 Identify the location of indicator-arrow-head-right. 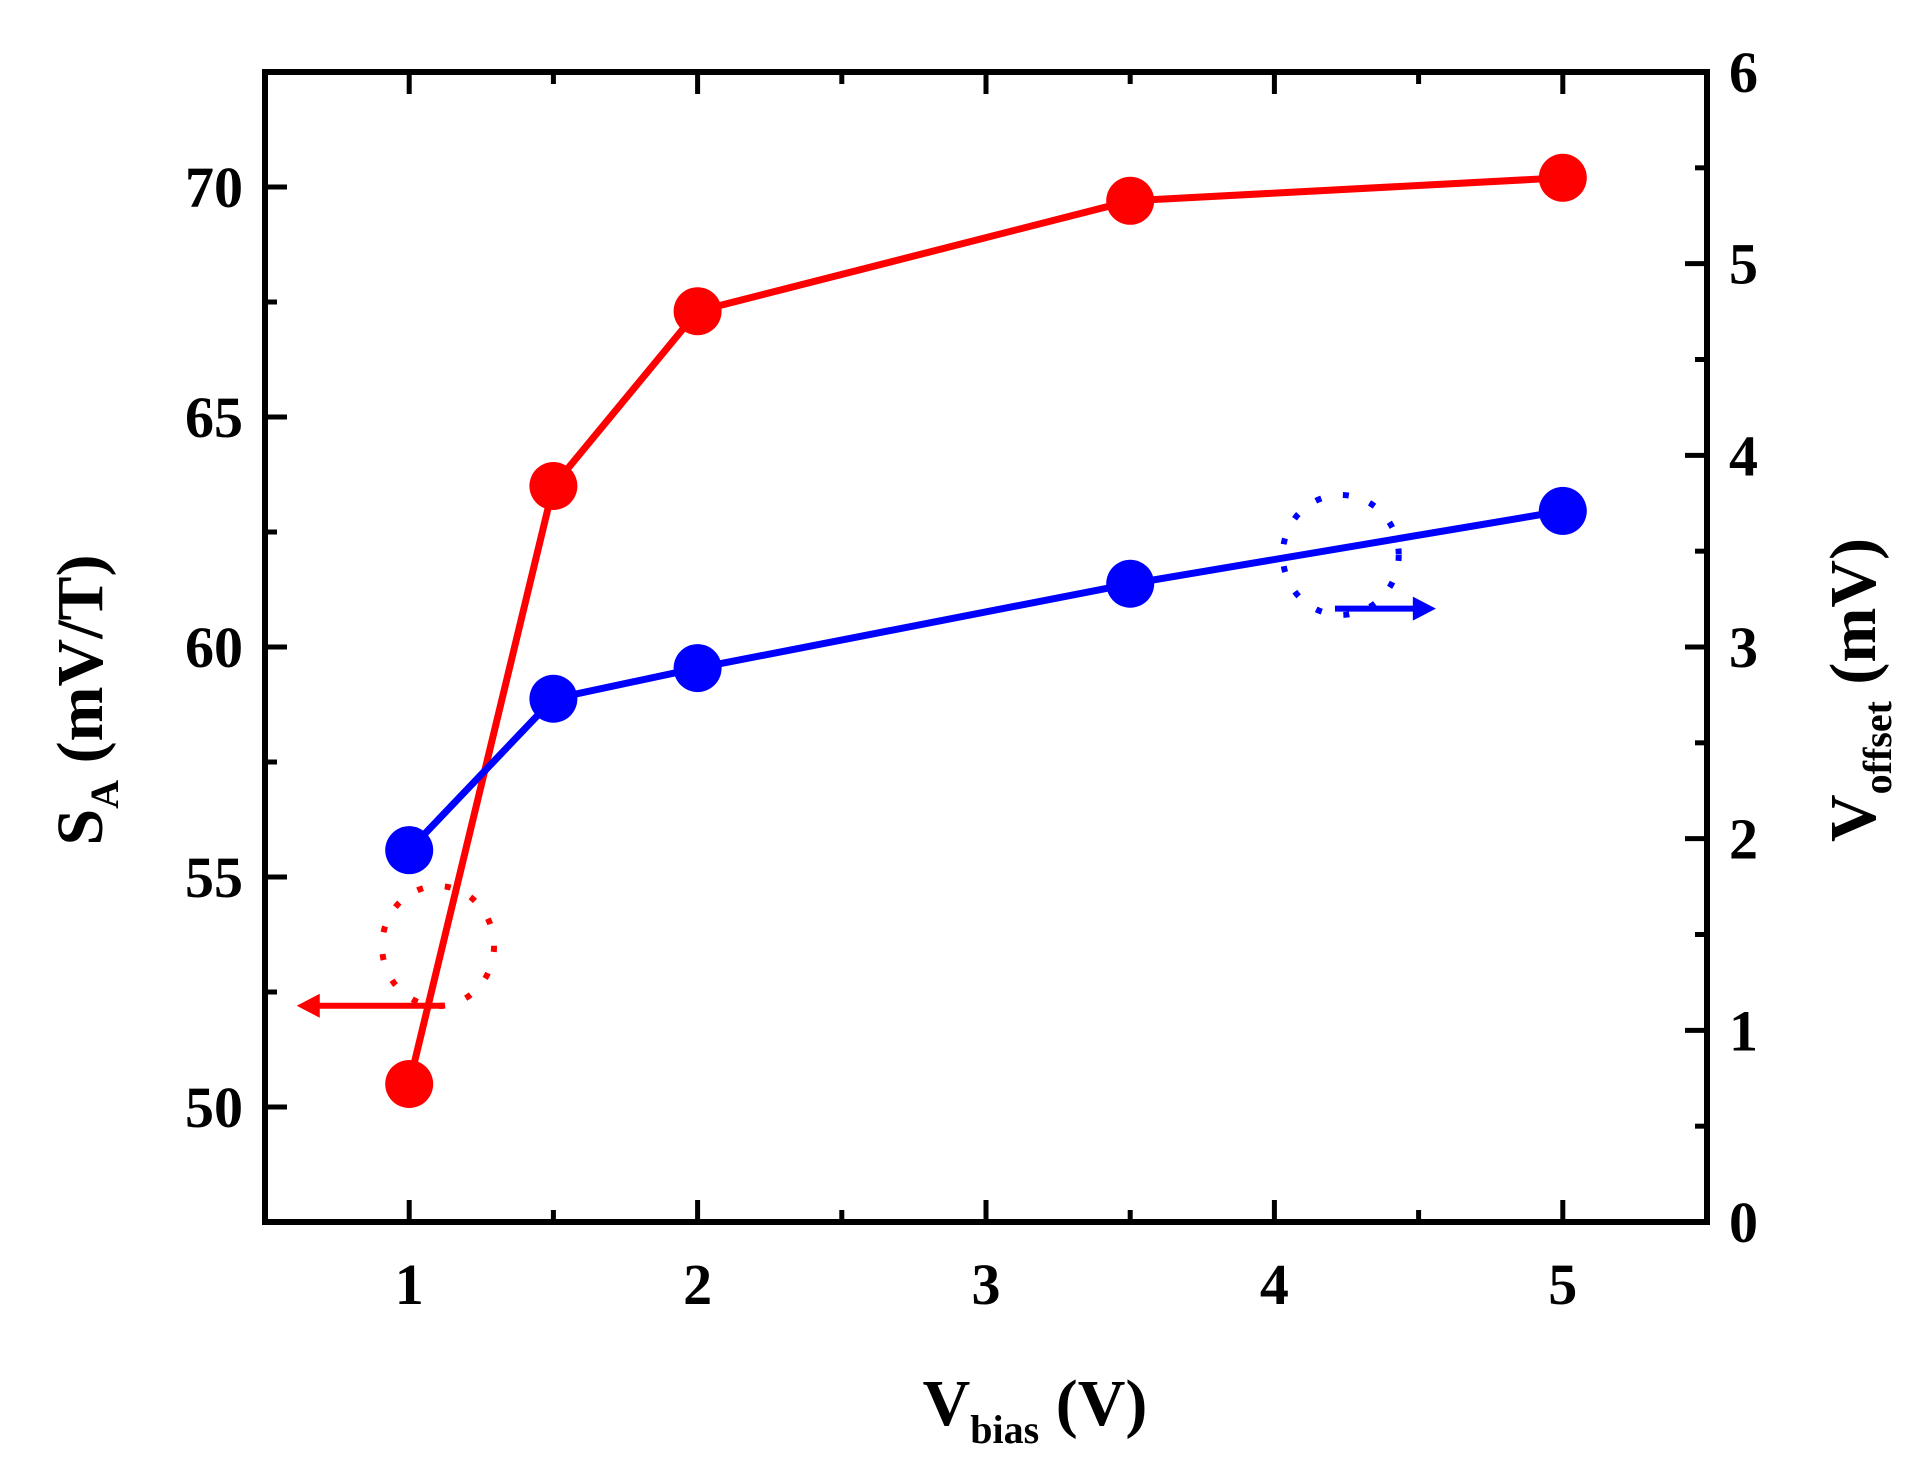
(1424, 608).